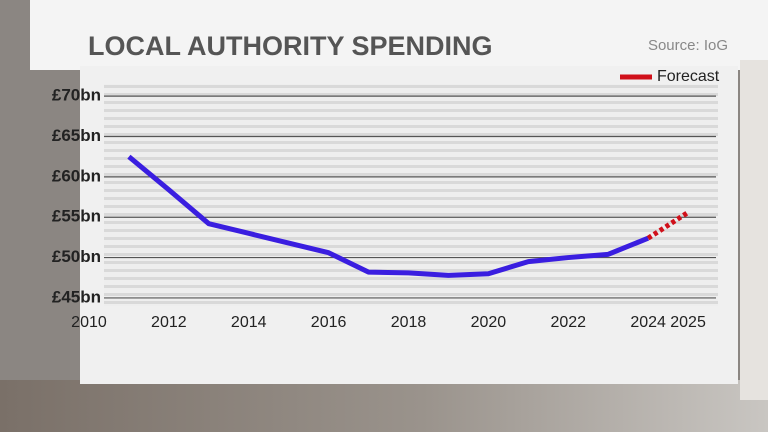 Image resolution: width=768 pixels, height=432 pixels. I want to click on chart-title: LOCAL AUTHORITY SPENDING, so click(290, 46).